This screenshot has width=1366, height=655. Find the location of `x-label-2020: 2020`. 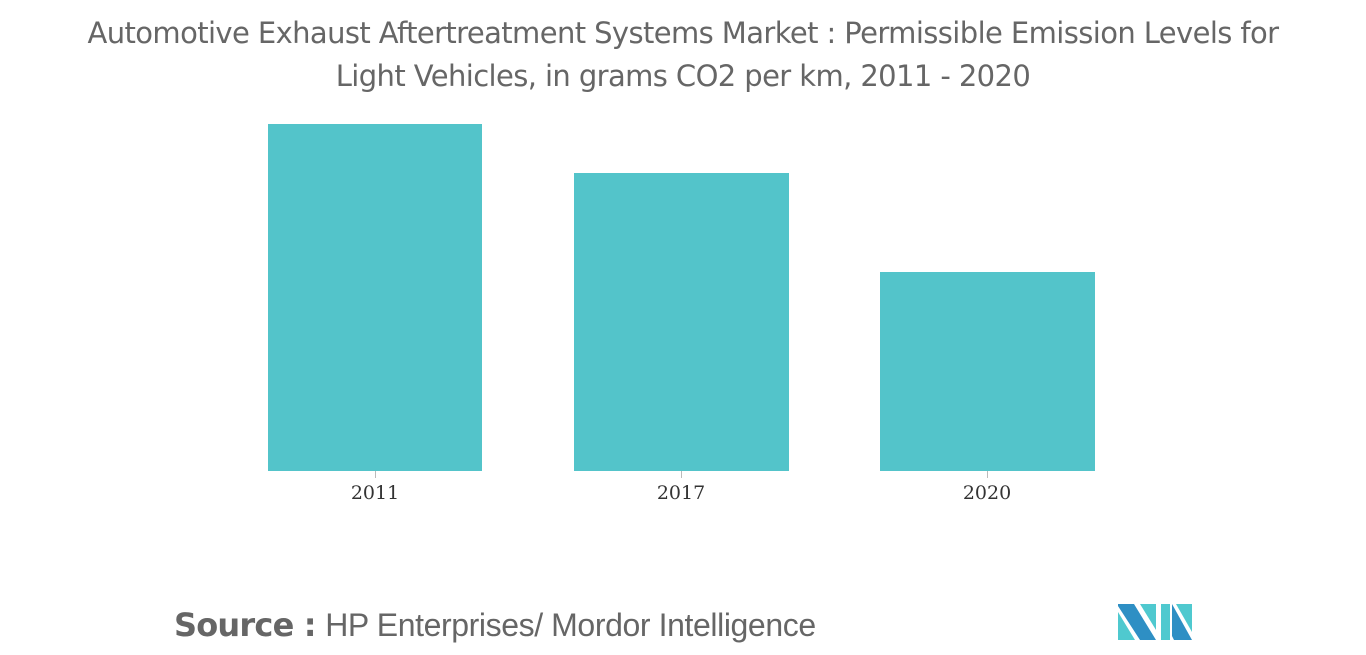

x-label-2020: 2020 is located at coordinates (987, 493).